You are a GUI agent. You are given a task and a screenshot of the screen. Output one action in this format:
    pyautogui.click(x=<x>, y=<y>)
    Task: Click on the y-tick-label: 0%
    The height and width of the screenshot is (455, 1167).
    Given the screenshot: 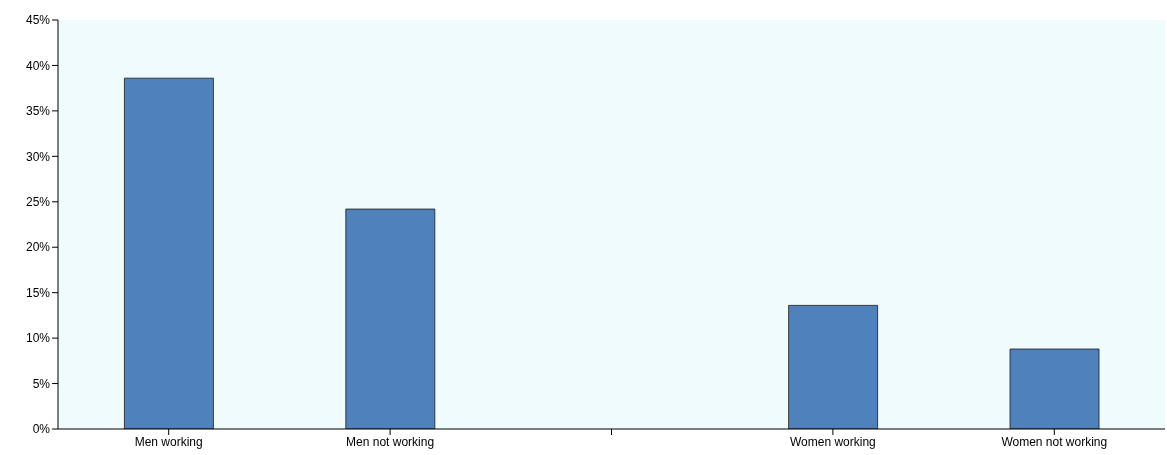 What is the action you would take?
    pyautogui.click(x=41, y=429)
    